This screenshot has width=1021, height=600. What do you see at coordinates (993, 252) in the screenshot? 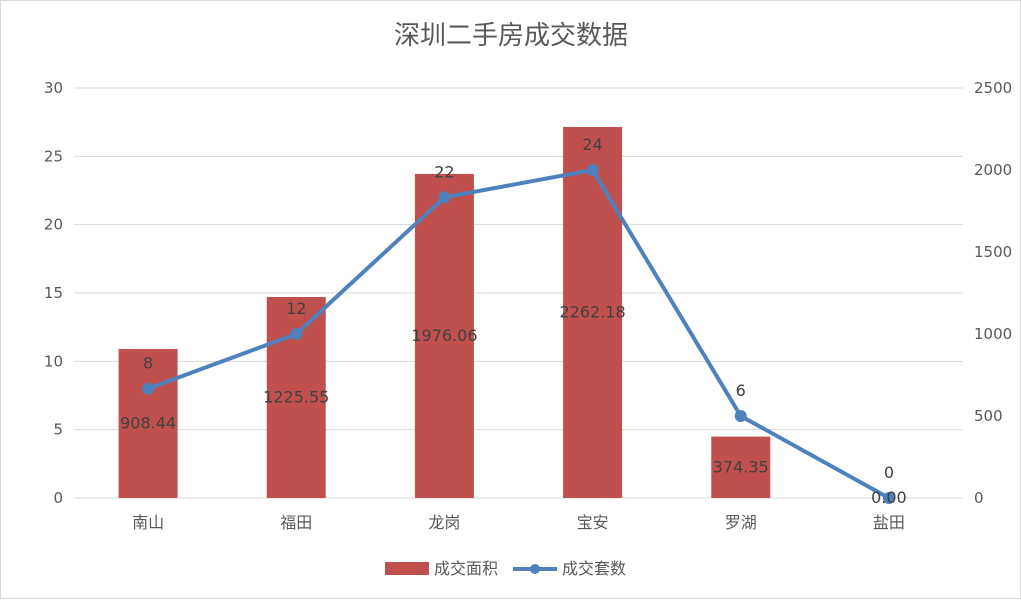
I see `right-tick-label: 1500` at bounding box center [993, 252].